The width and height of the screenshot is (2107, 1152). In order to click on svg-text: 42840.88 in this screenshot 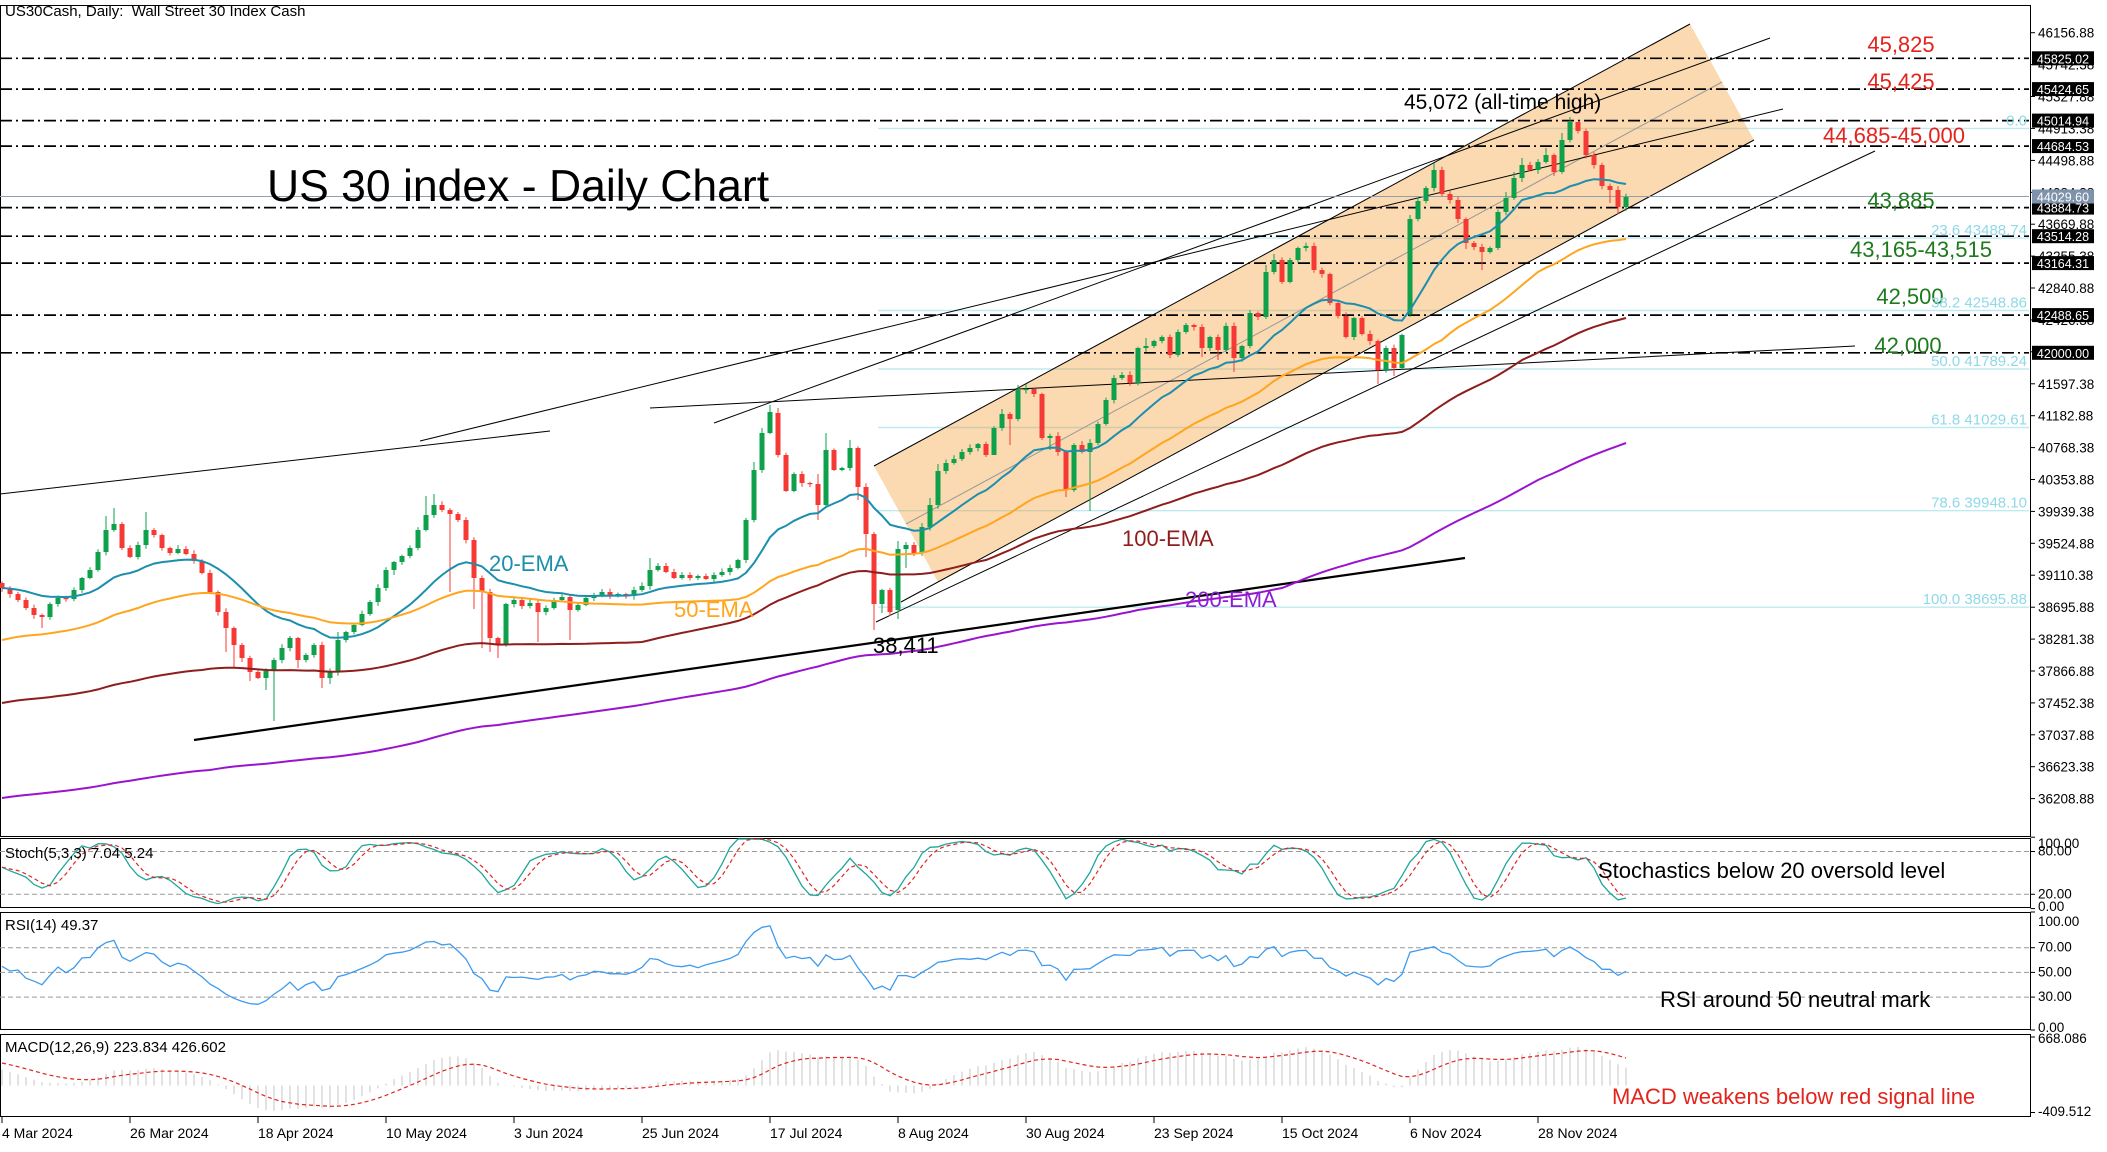, I will do `click(2066, 288)`.